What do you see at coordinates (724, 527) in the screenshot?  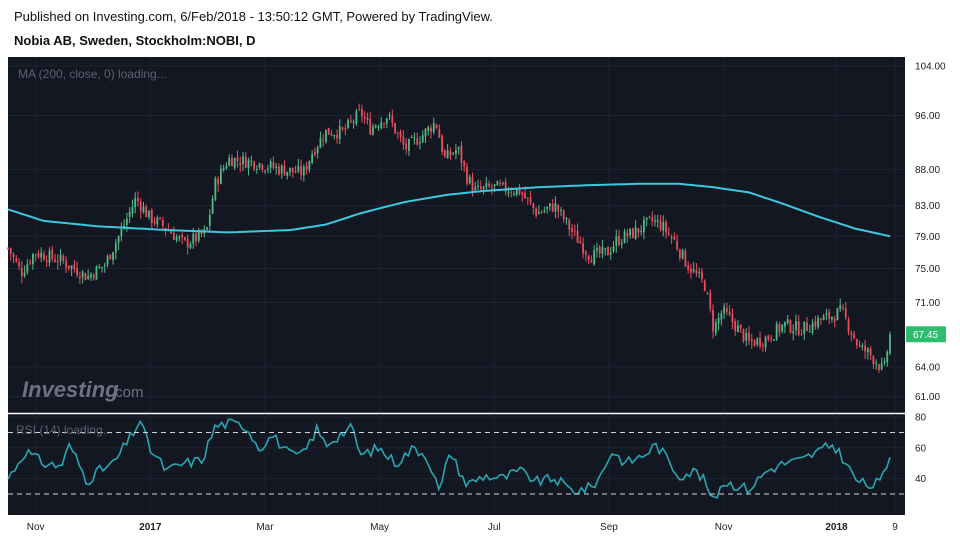 I see `date-tick-label: Nov` at bounding box center [724, 527].